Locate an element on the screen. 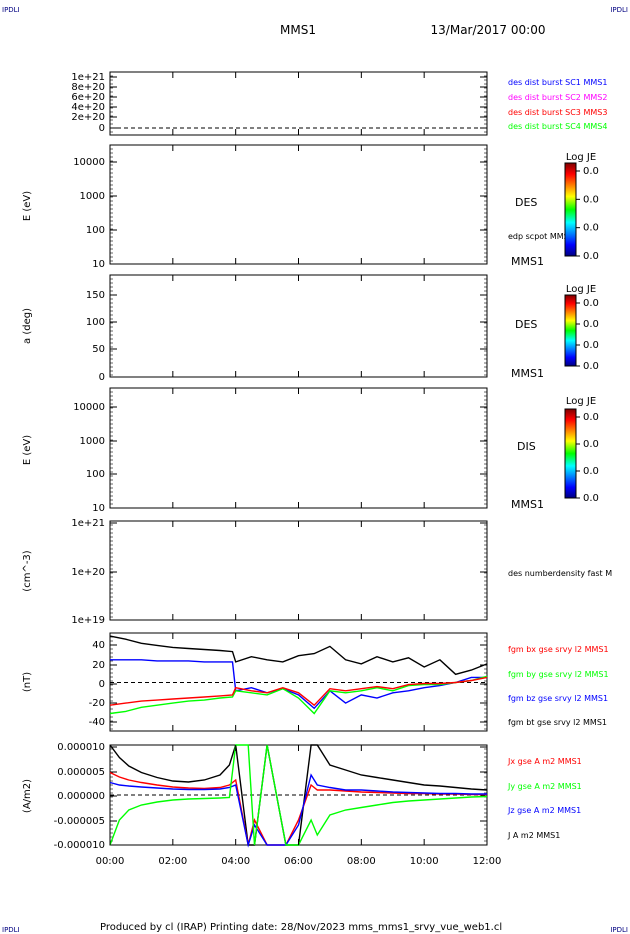  y-axis-label: (nT) is located at coordinates (27, 682).